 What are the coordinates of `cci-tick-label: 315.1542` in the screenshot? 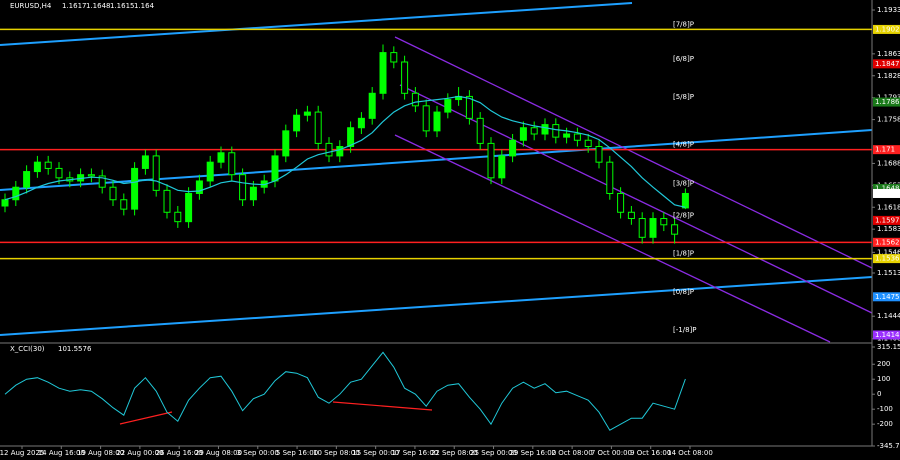 It's located at (888, 347).